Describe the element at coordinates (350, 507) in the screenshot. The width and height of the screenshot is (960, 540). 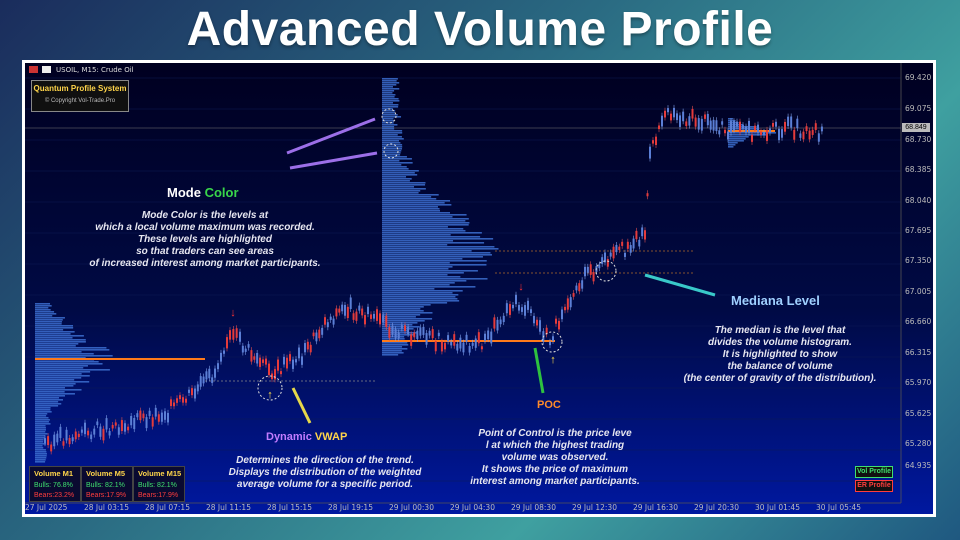
I see `time-tick: 28 Jul 19:15` at that location.